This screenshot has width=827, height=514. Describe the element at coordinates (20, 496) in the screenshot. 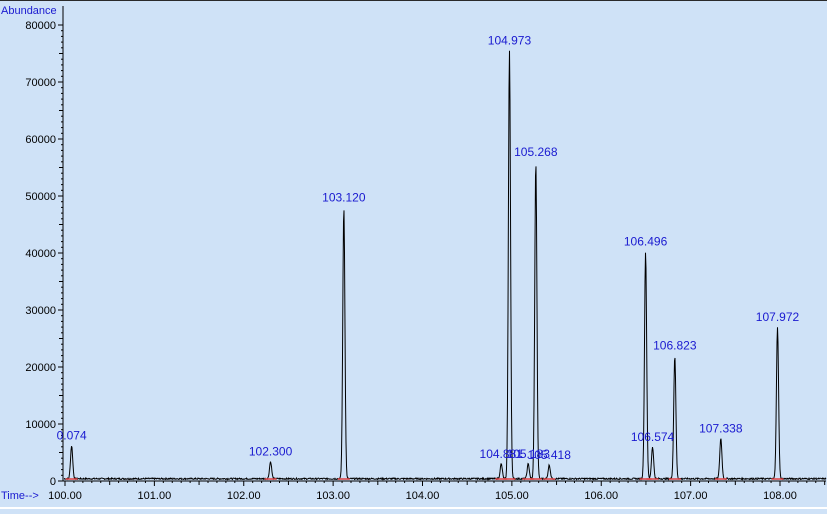

I see `x-axis-label: Time-->` at that location.